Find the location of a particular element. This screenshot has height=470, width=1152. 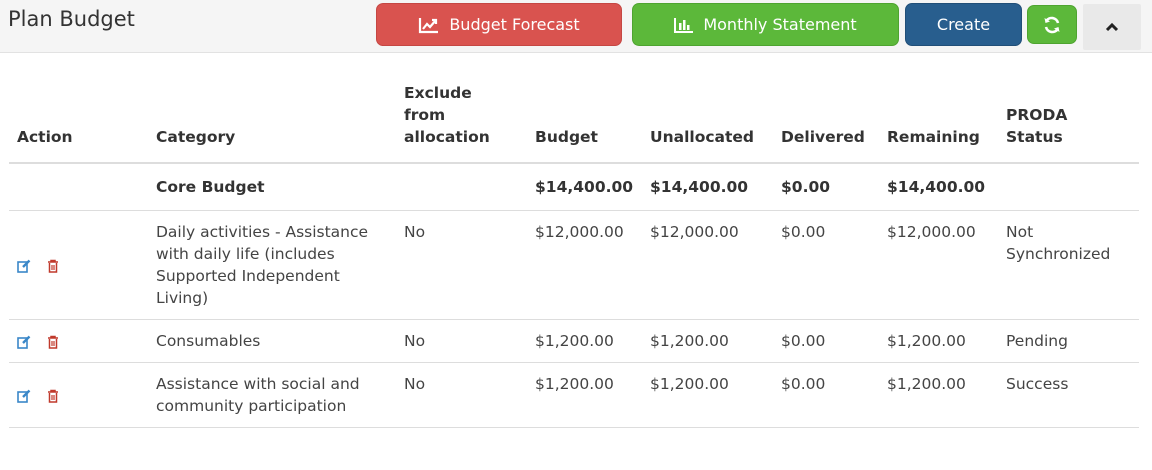

create-button: Create is located at coordinates (963, 24).